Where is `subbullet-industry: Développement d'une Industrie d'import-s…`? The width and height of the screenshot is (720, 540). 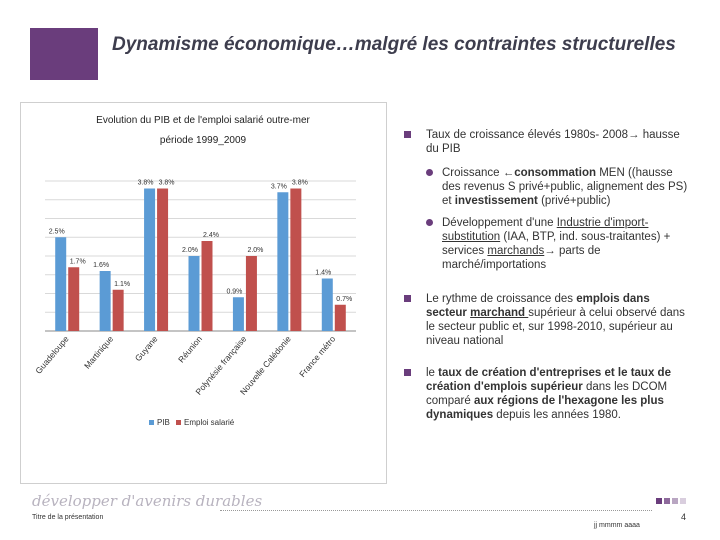 subbullet-industry: Développement d'une Industrie d'import-s… is located at coordinates (546, 244).